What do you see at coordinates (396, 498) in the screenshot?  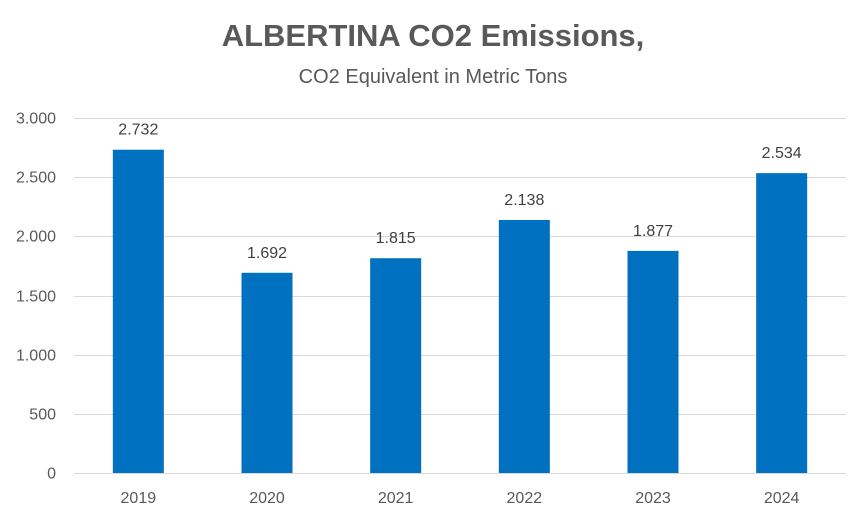 I see `x-tick-label-2021: 2021` at bounding box center [396, 498].